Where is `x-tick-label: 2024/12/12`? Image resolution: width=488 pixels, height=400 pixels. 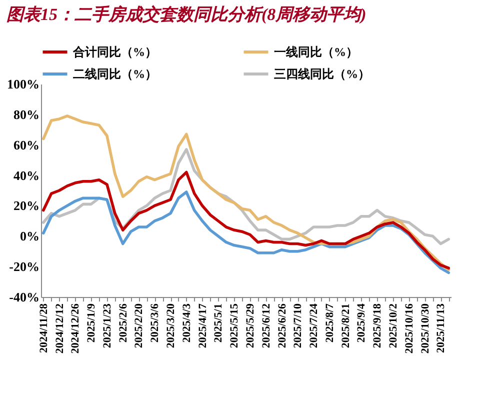
x-tick-label: 2024/12/12 is located at coordinates (60, 328).